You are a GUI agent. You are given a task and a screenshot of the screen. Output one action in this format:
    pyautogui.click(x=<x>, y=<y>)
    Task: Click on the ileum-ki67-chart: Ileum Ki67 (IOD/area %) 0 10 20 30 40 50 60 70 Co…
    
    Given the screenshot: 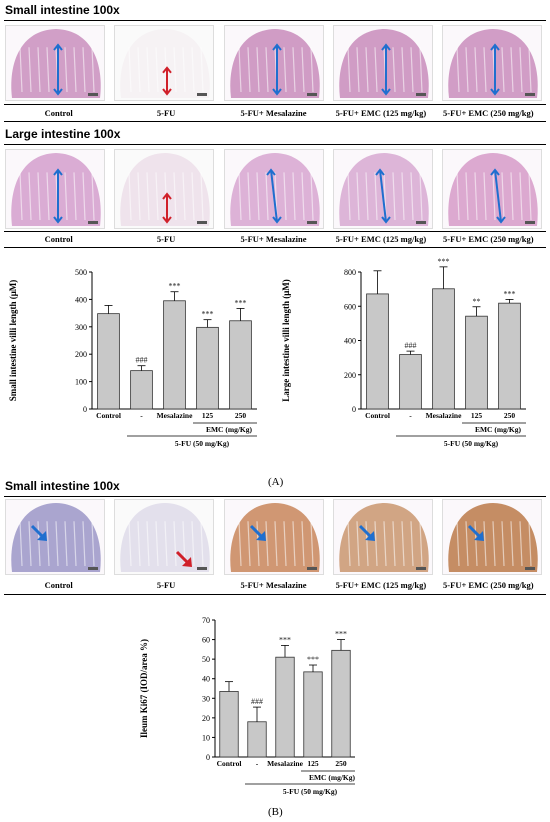 What is the action you would take?
    pyautogui.click(x=247, y=706)
    